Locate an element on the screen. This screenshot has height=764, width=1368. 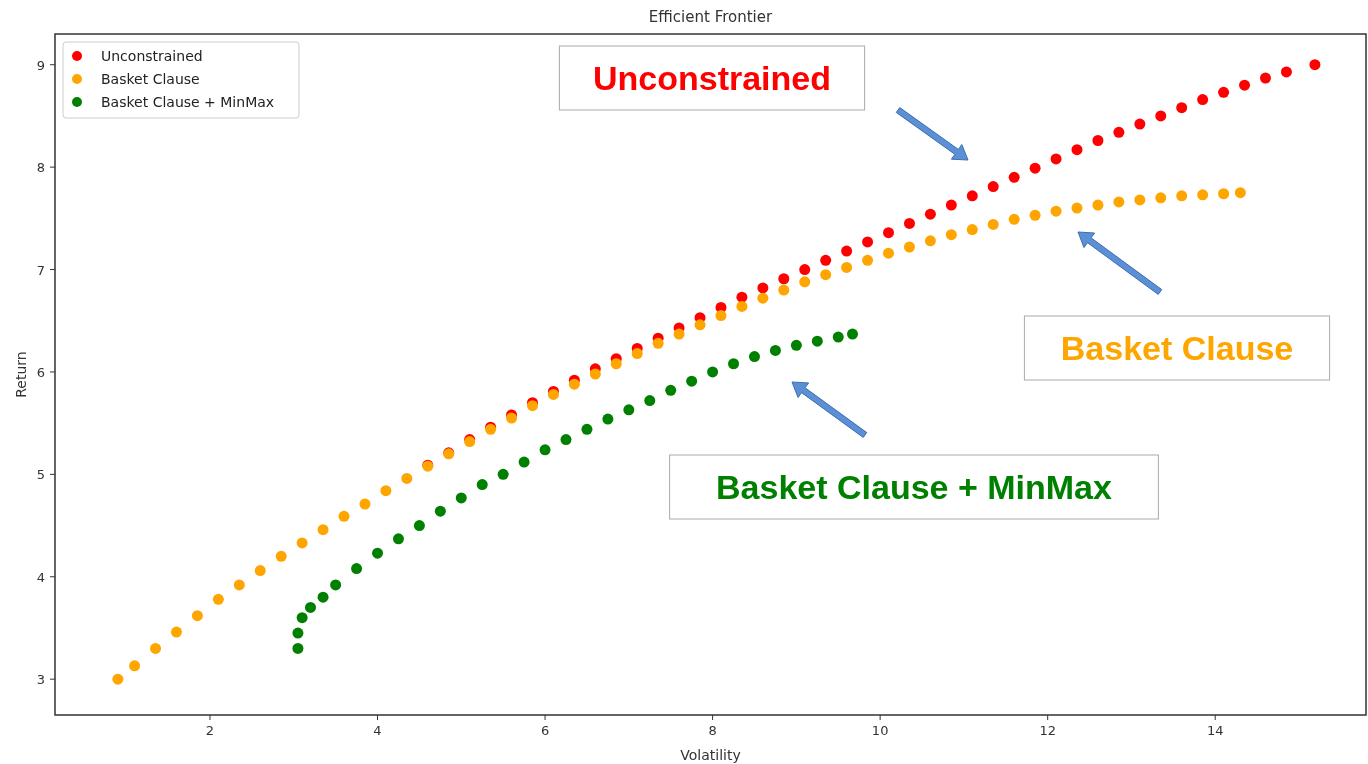
x-tick-label: 6 is located at coordinates (545, 730).